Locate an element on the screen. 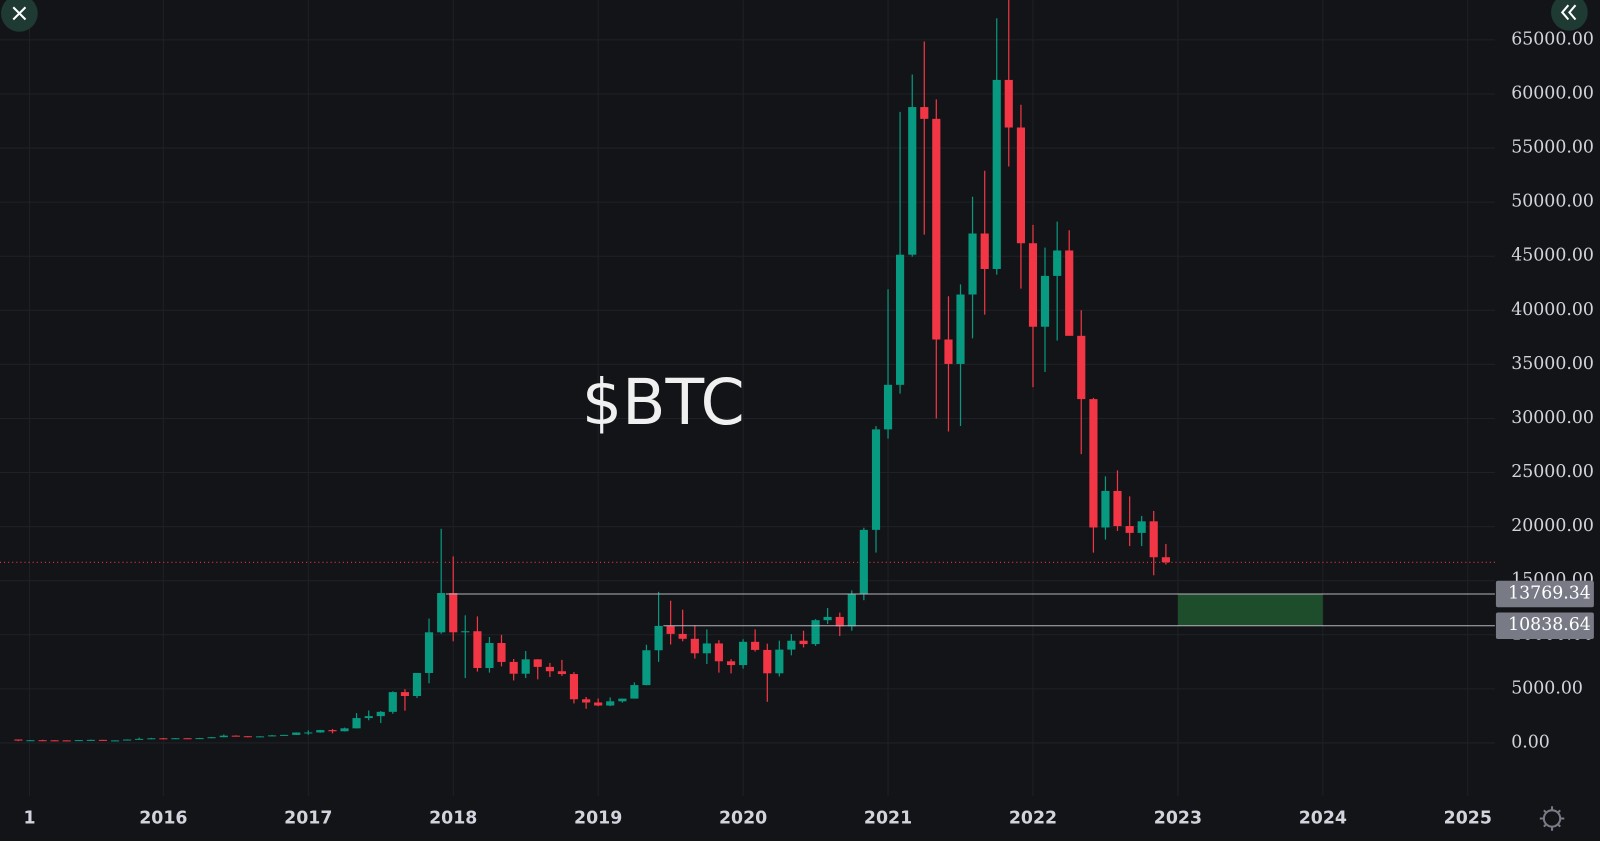 Image resolution: width=1600 pixels, height=841 pixels. y-tick-label: 55000.00 is located at coordinates (1552, 148).